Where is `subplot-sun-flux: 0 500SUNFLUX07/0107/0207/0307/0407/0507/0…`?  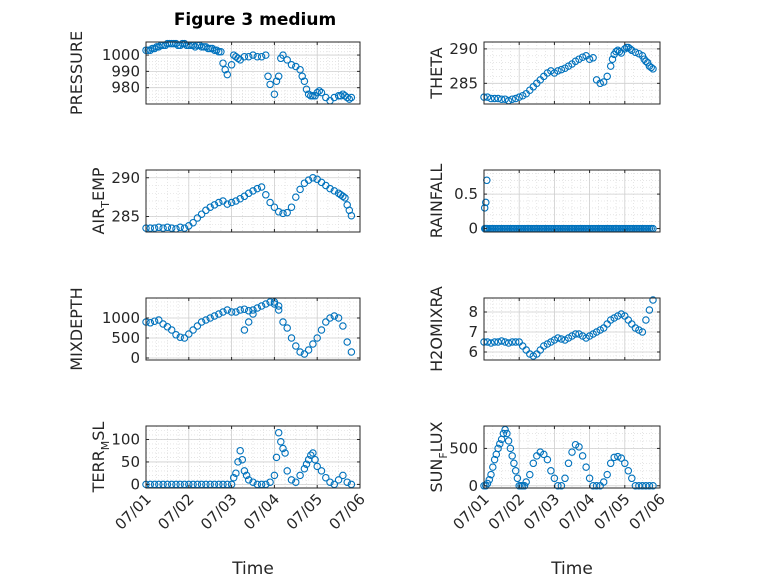
subplot-sun-flux: 0 500SUNFLUX07/0107/0207/0307/0407/0507/0… is located at coordinates (548, 500).